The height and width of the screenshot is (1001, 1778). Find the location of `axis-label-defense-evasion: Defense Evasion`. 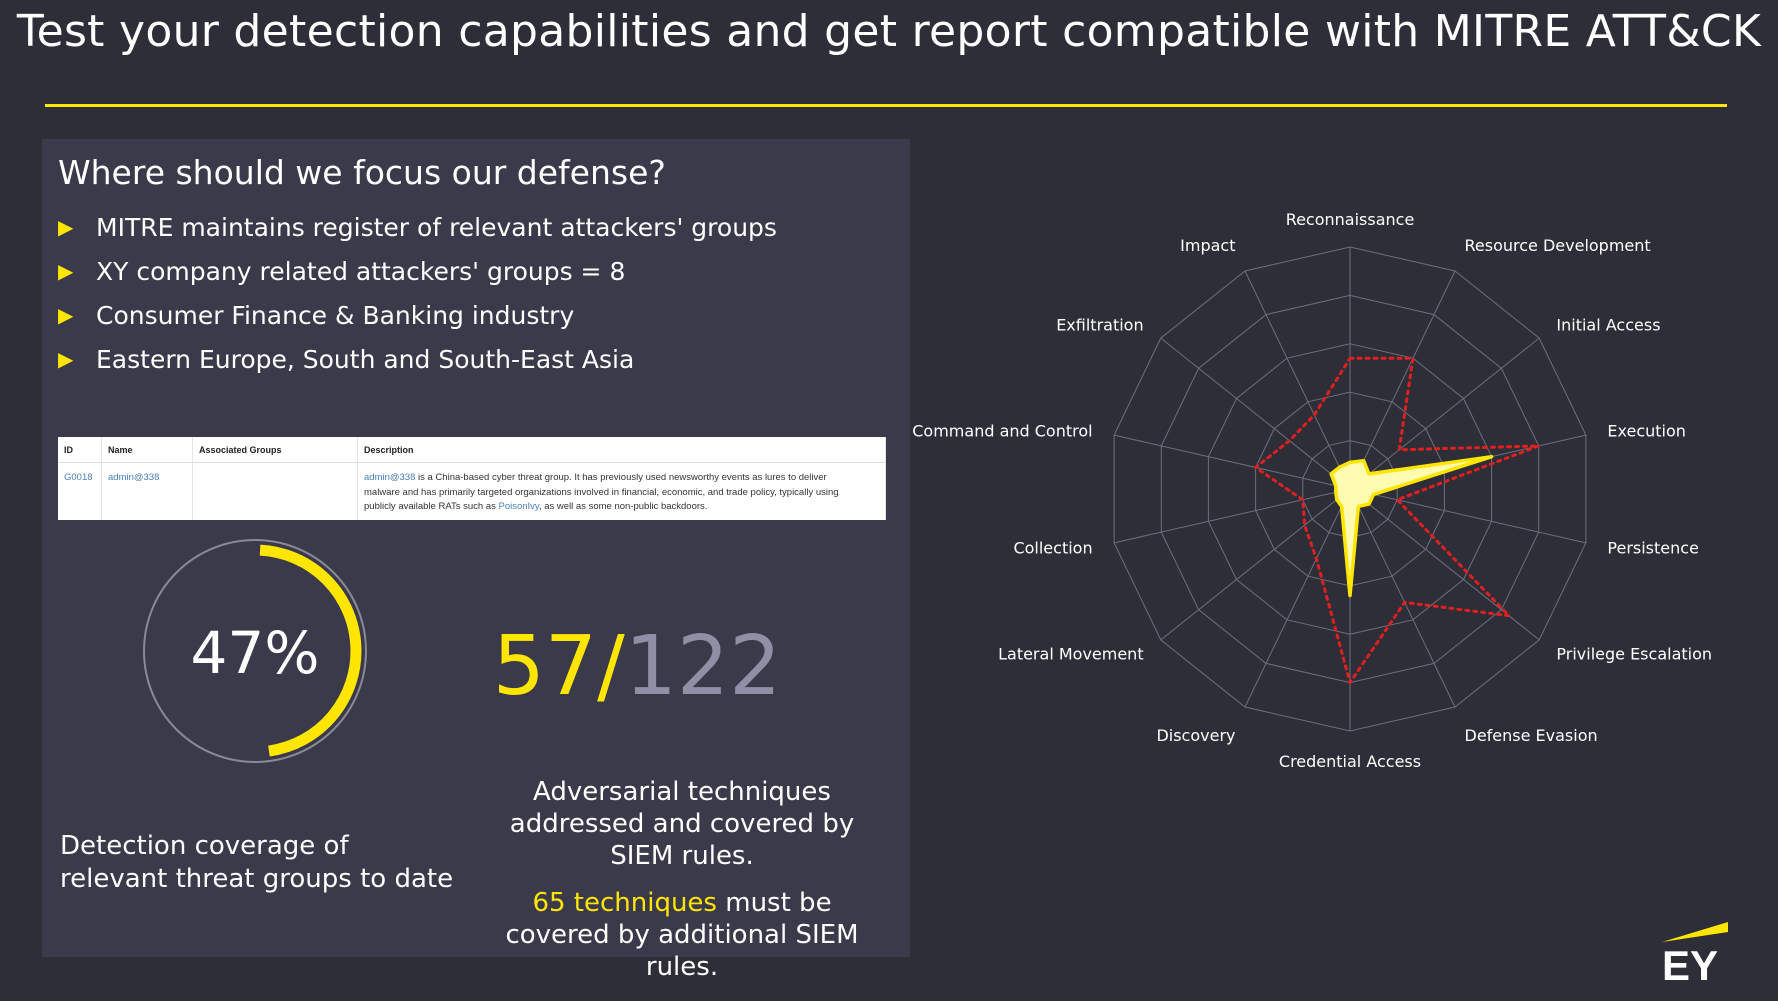

axis-label-defense-evasion: Defense Evasion is located at coordinates (1531, 735).